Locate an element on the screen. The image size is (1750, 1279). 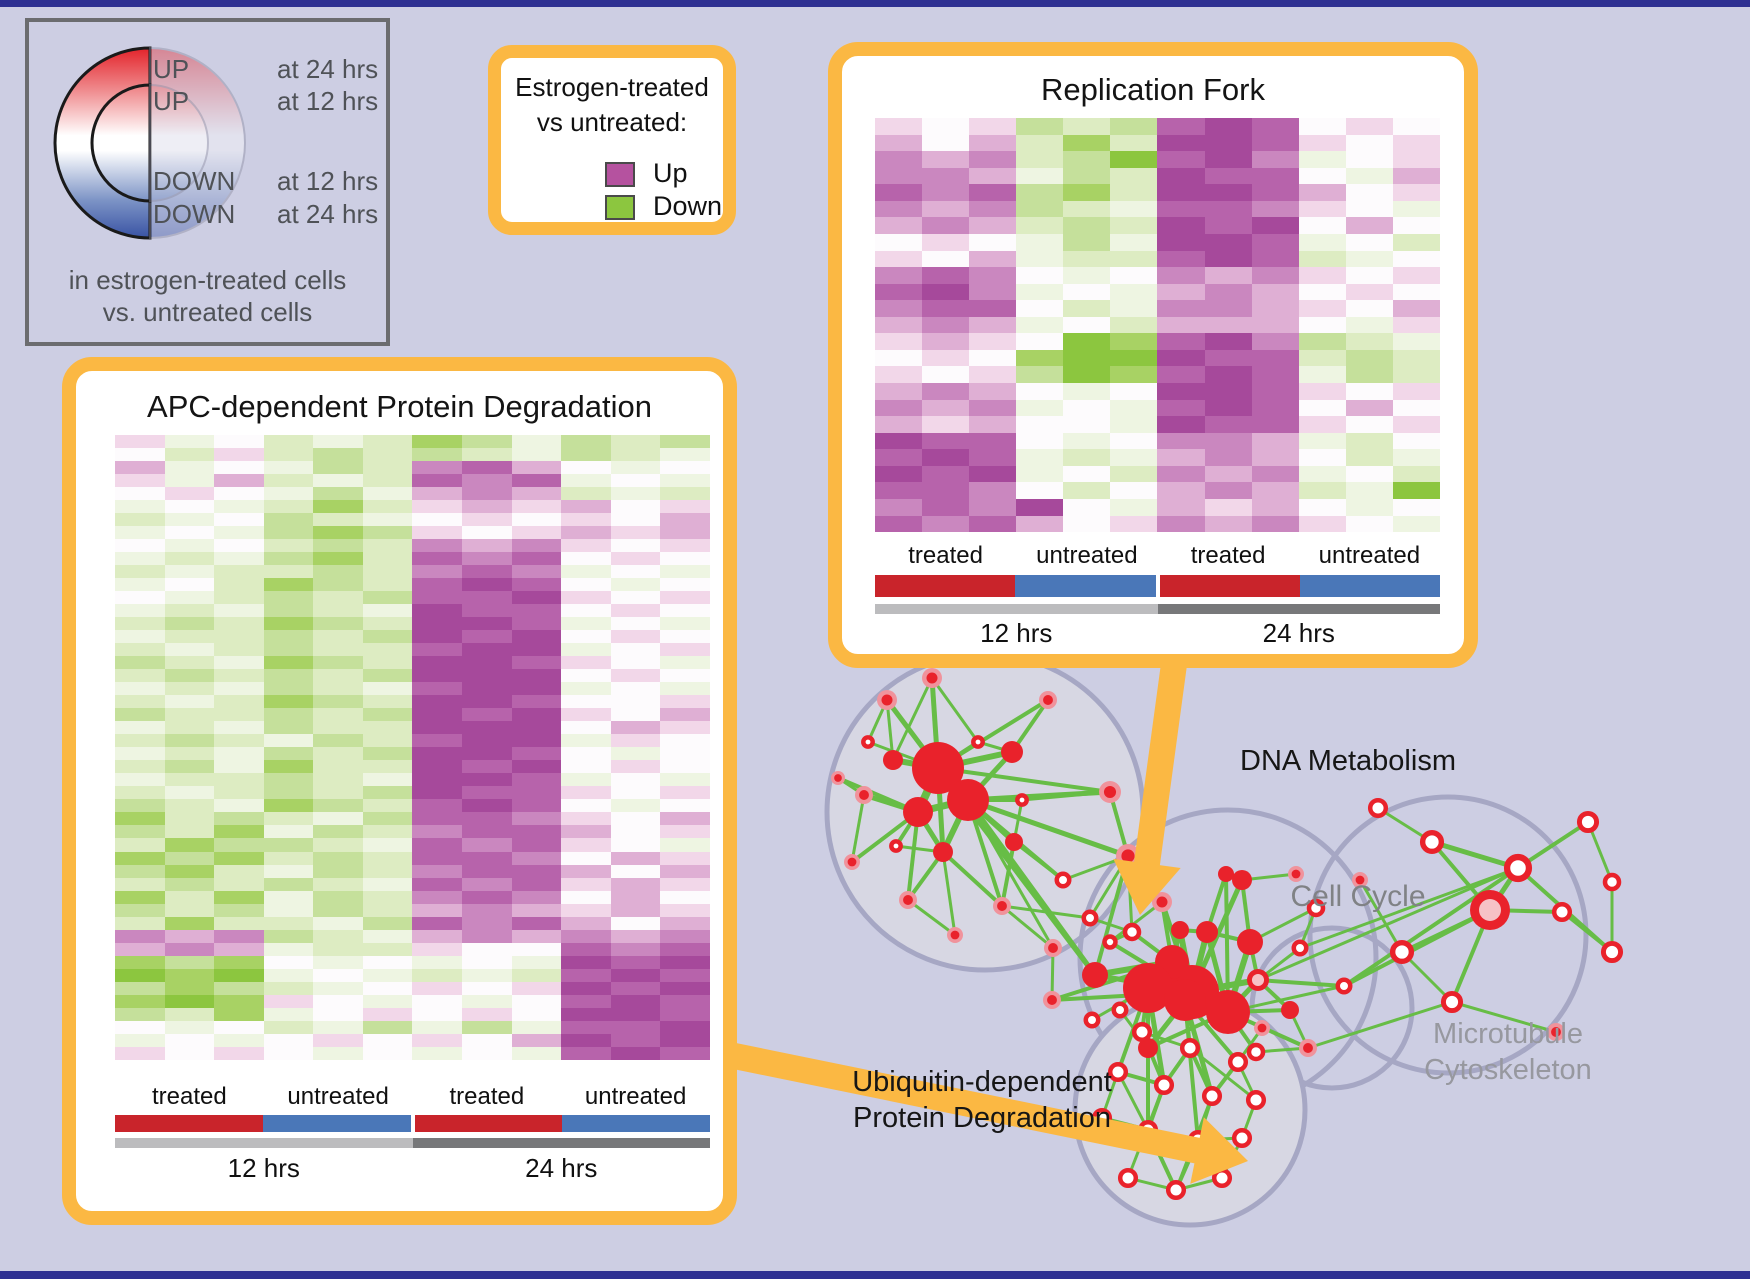
replication-fork-title: Replication Fork is located at coordinates (1153, 89).